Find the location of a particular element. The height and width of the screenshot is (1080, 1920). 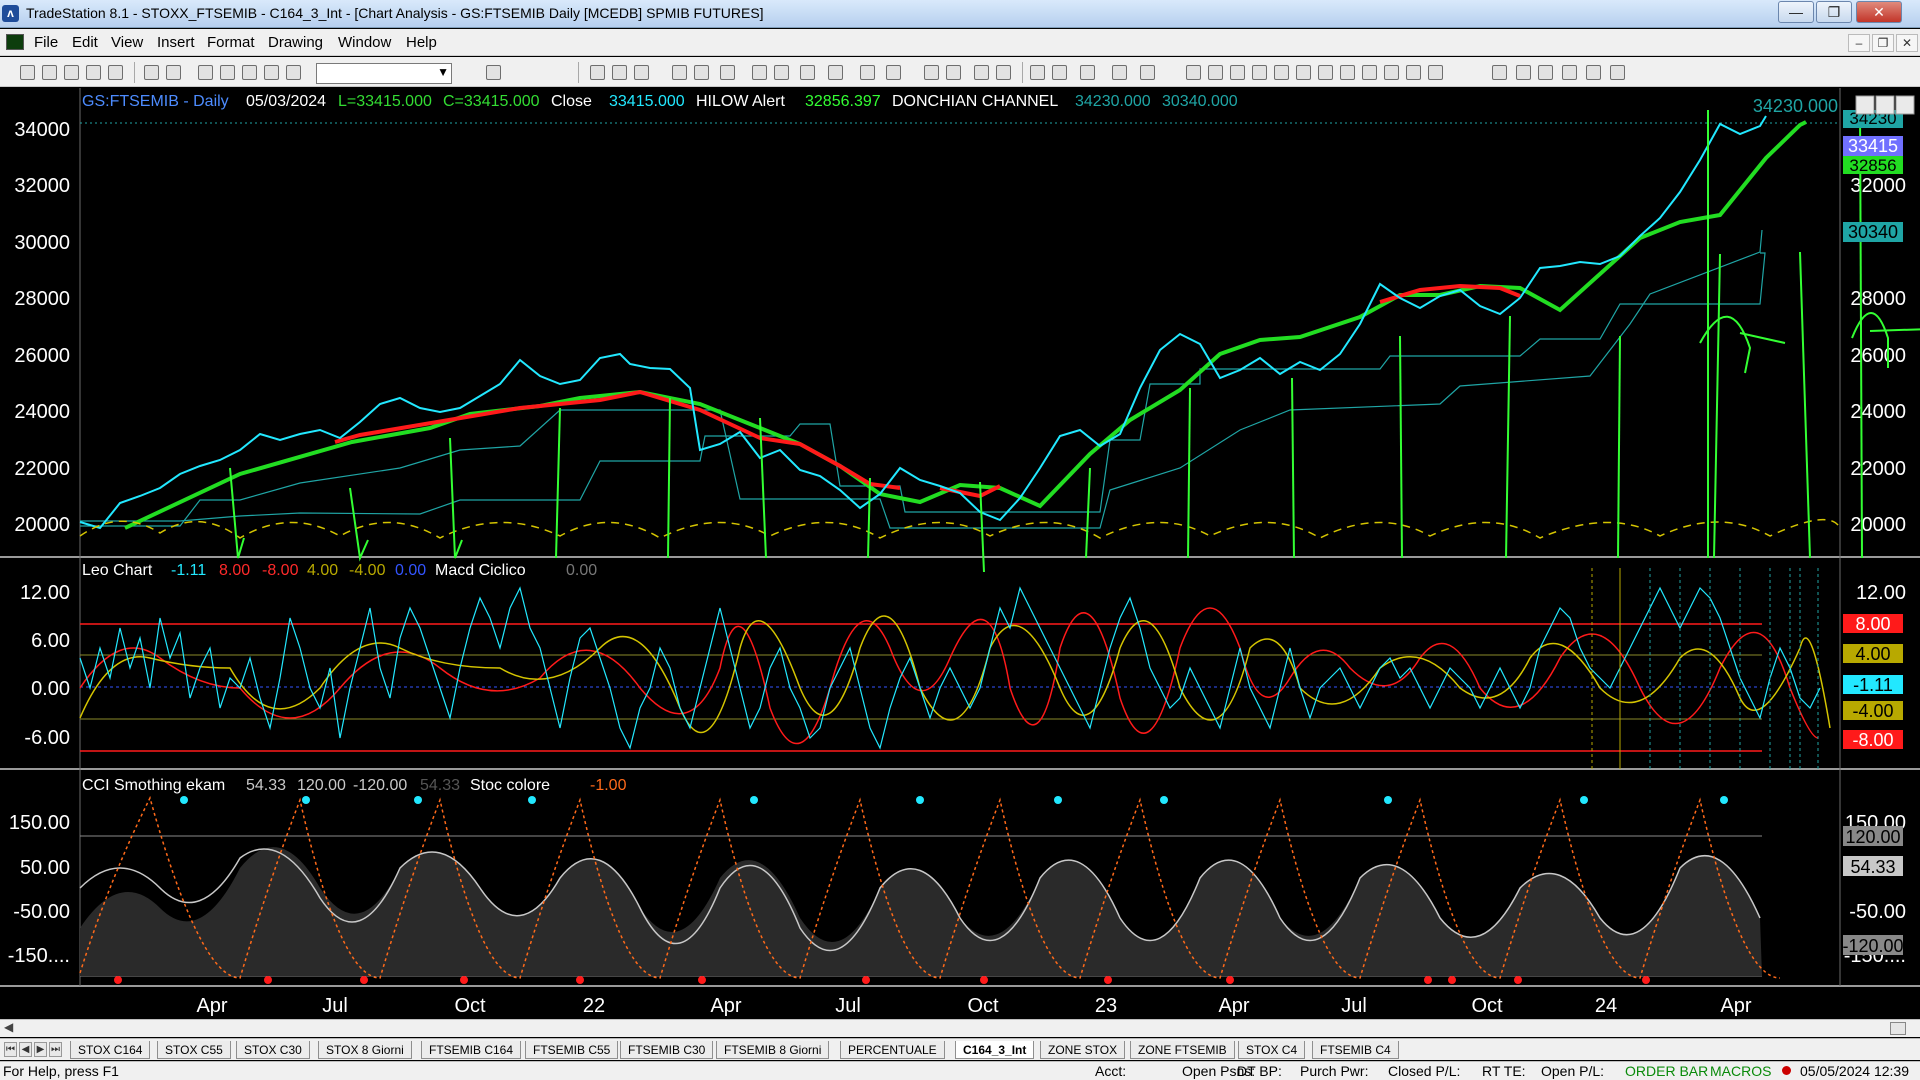

tab-ftsemib-8-giorni: FTSEMIB 8 Giorni is located at coordinates (773, 1050).